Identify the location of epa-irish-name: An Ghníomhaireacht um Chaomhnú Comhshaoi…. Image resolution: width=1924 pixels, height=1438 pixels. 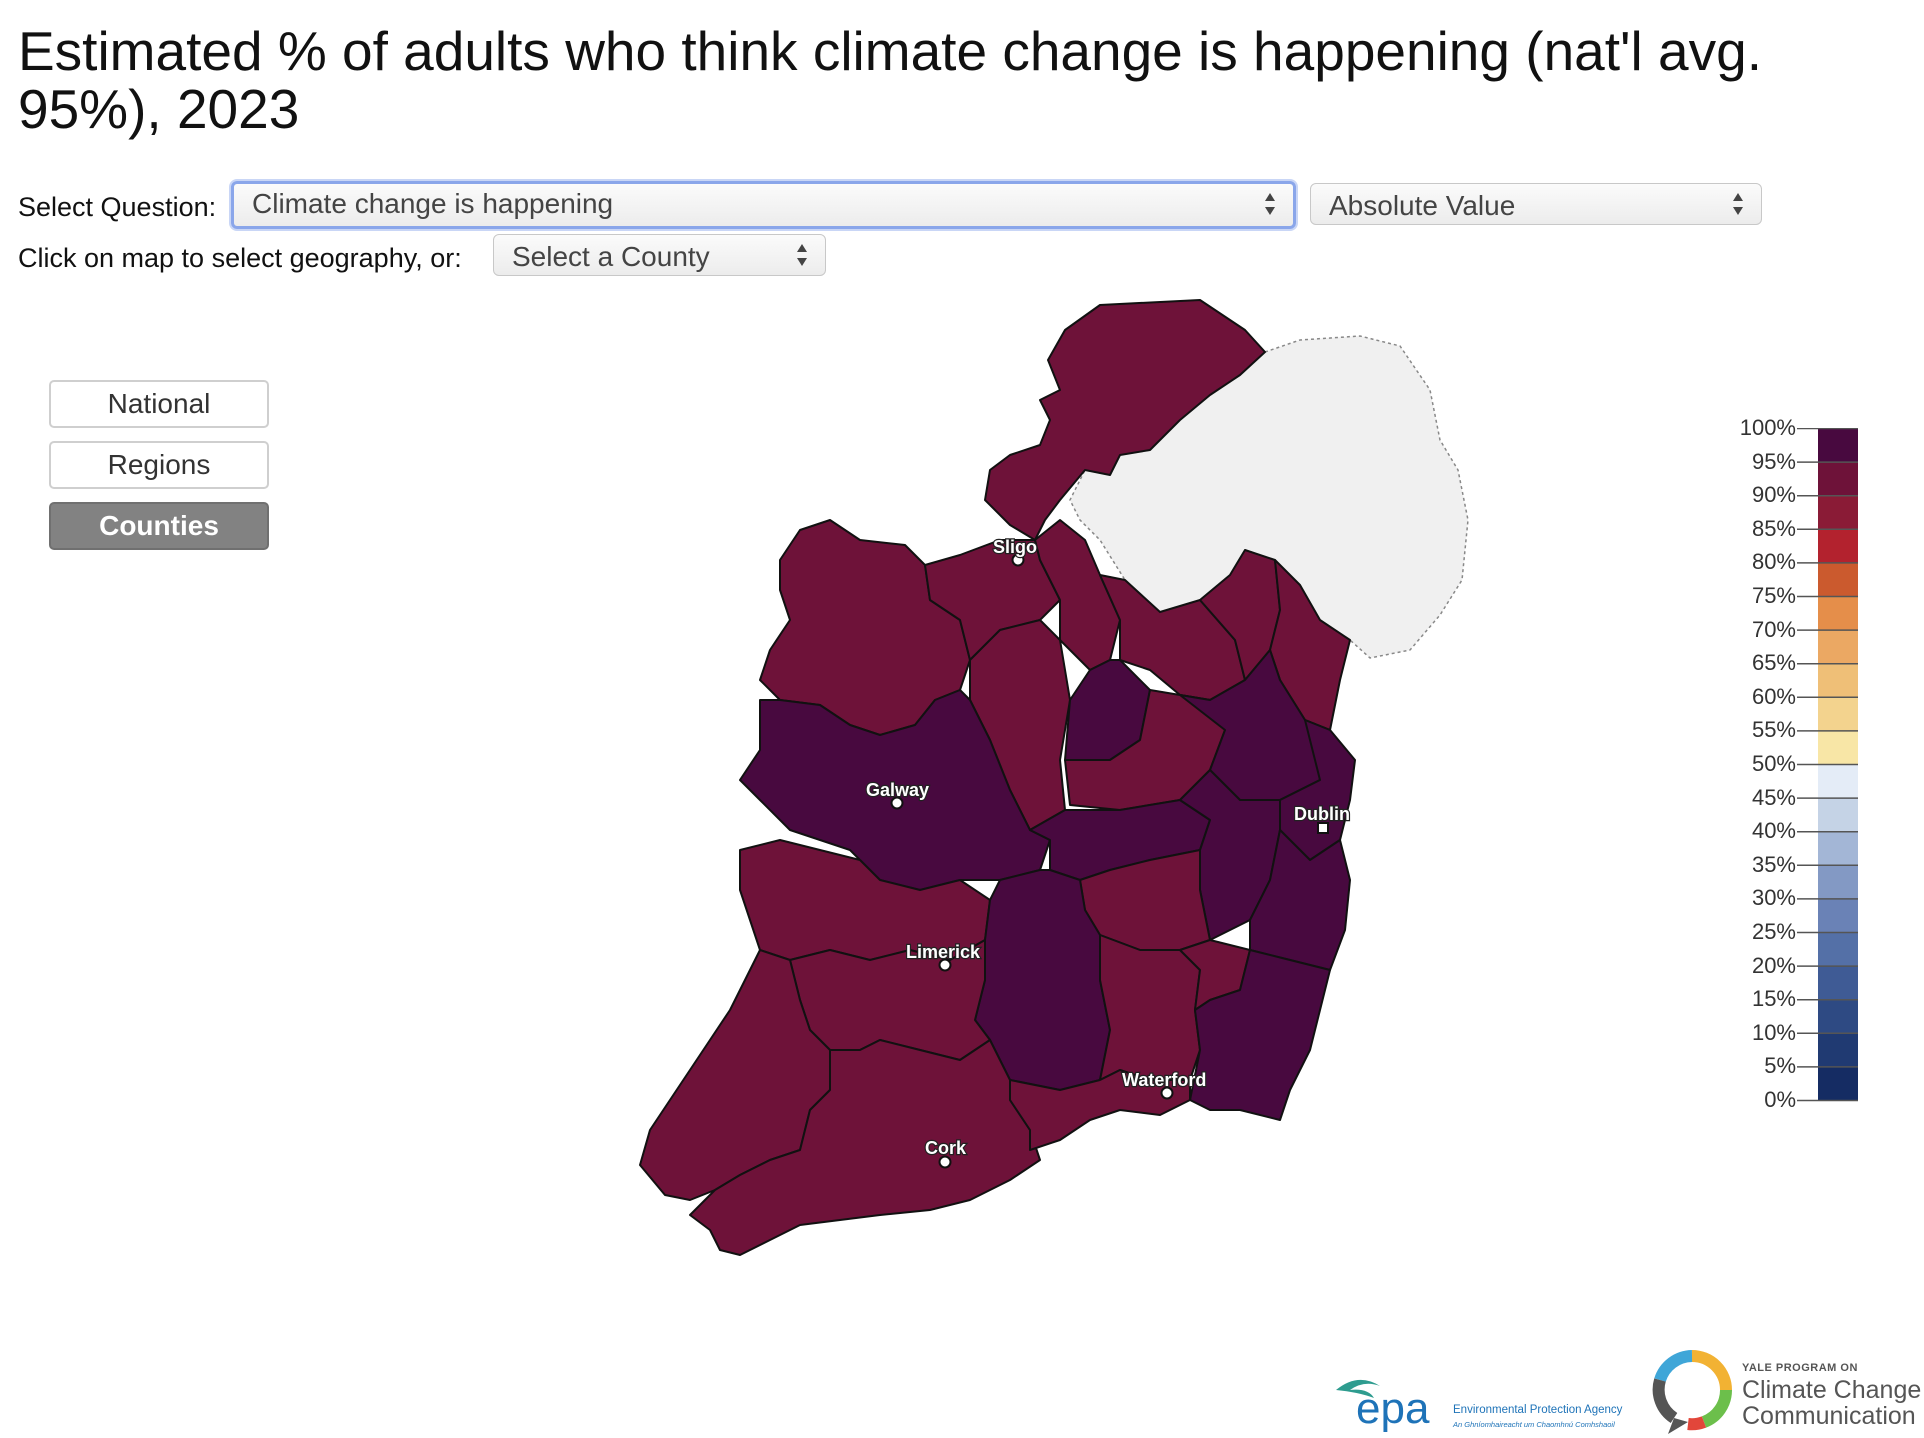
(1534, 1424).